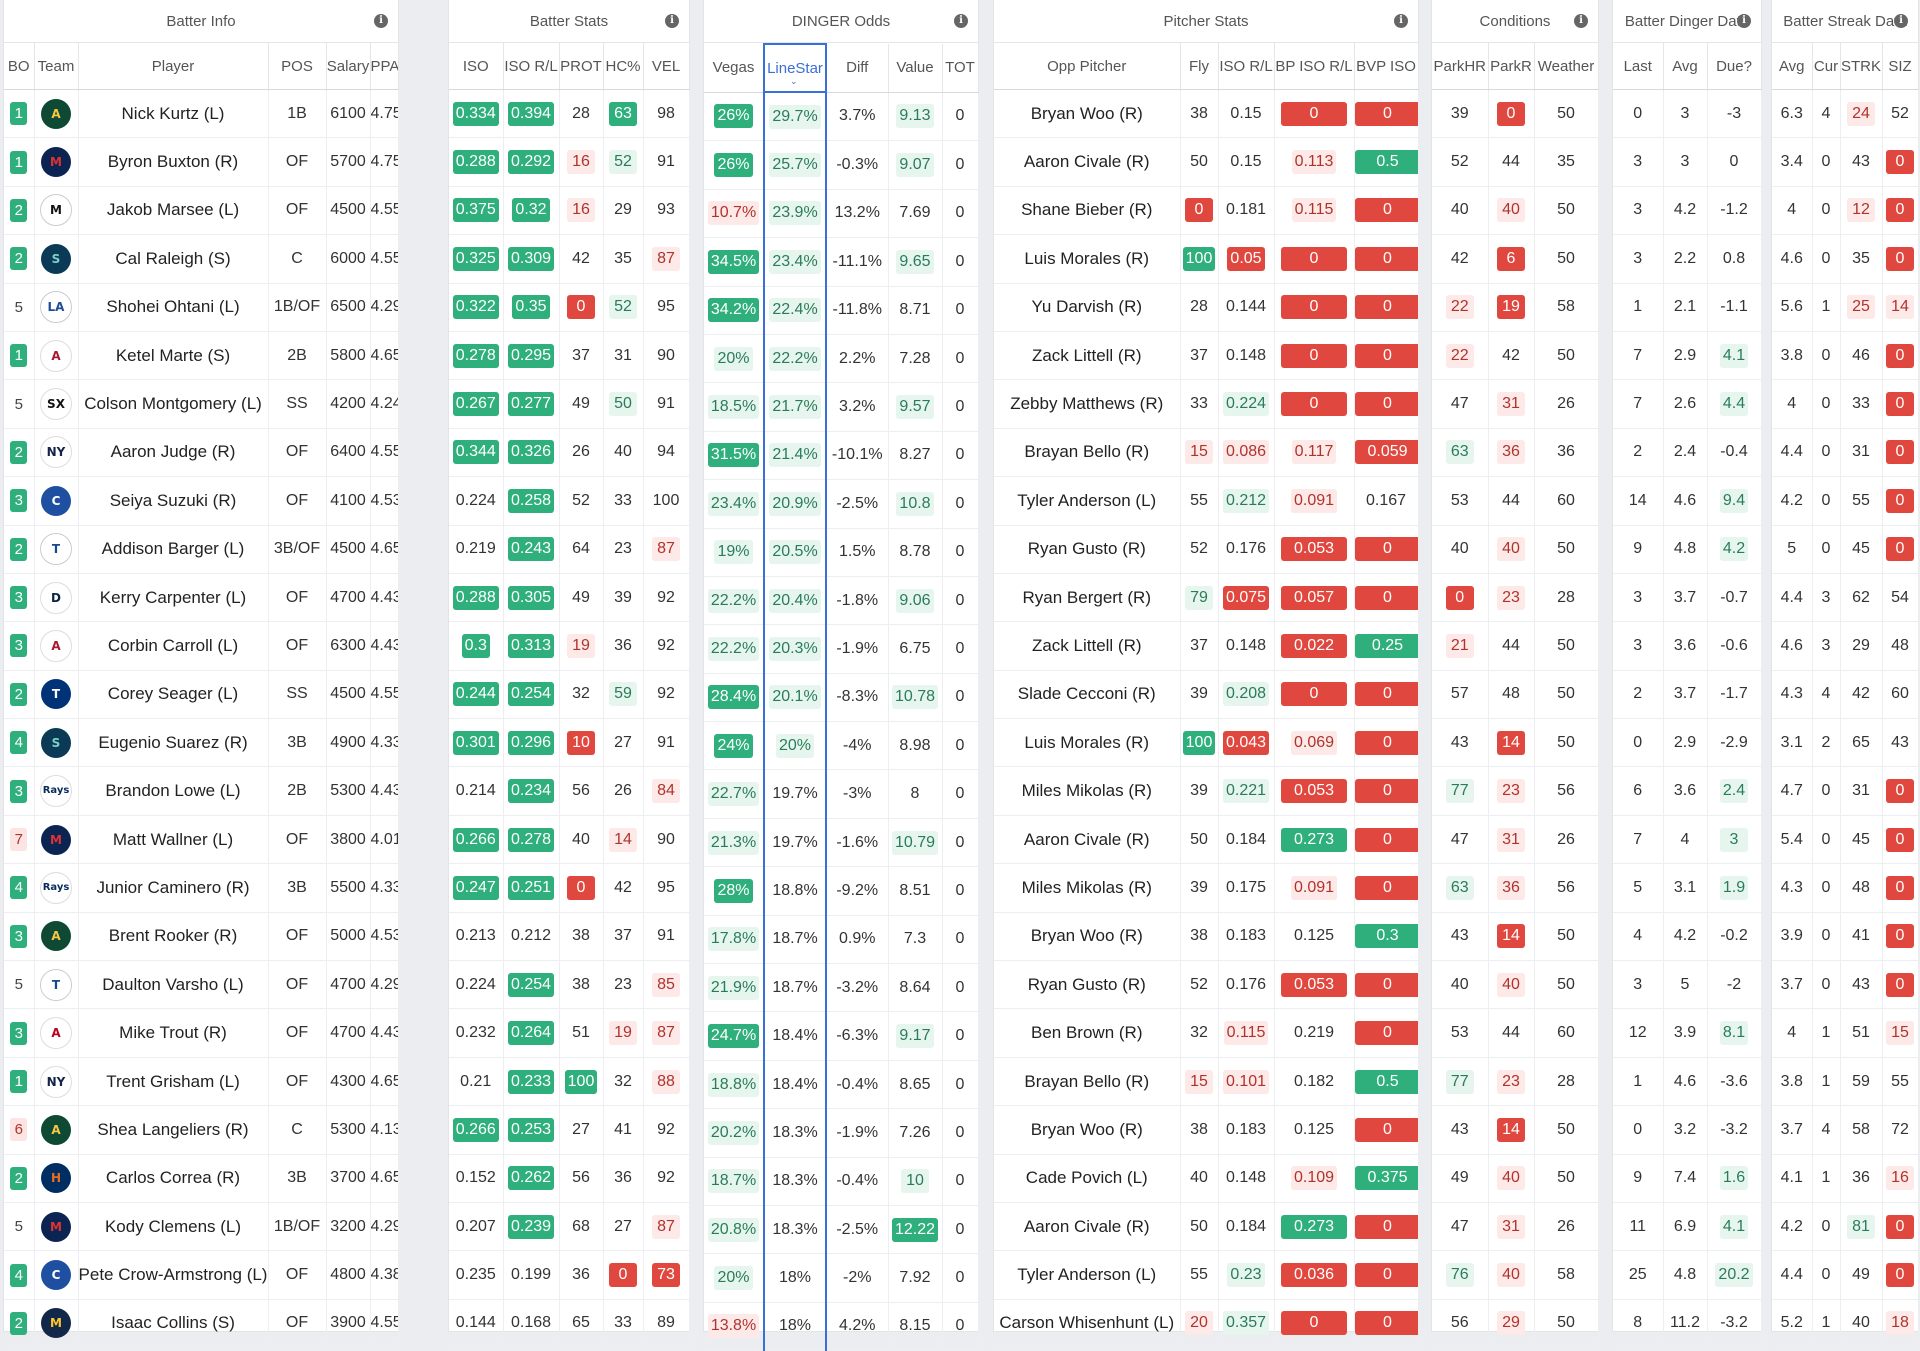  Describe the element at coordinates (1515, 1178) in the screenshot. I see `table-row: 49 40 50` at that location.